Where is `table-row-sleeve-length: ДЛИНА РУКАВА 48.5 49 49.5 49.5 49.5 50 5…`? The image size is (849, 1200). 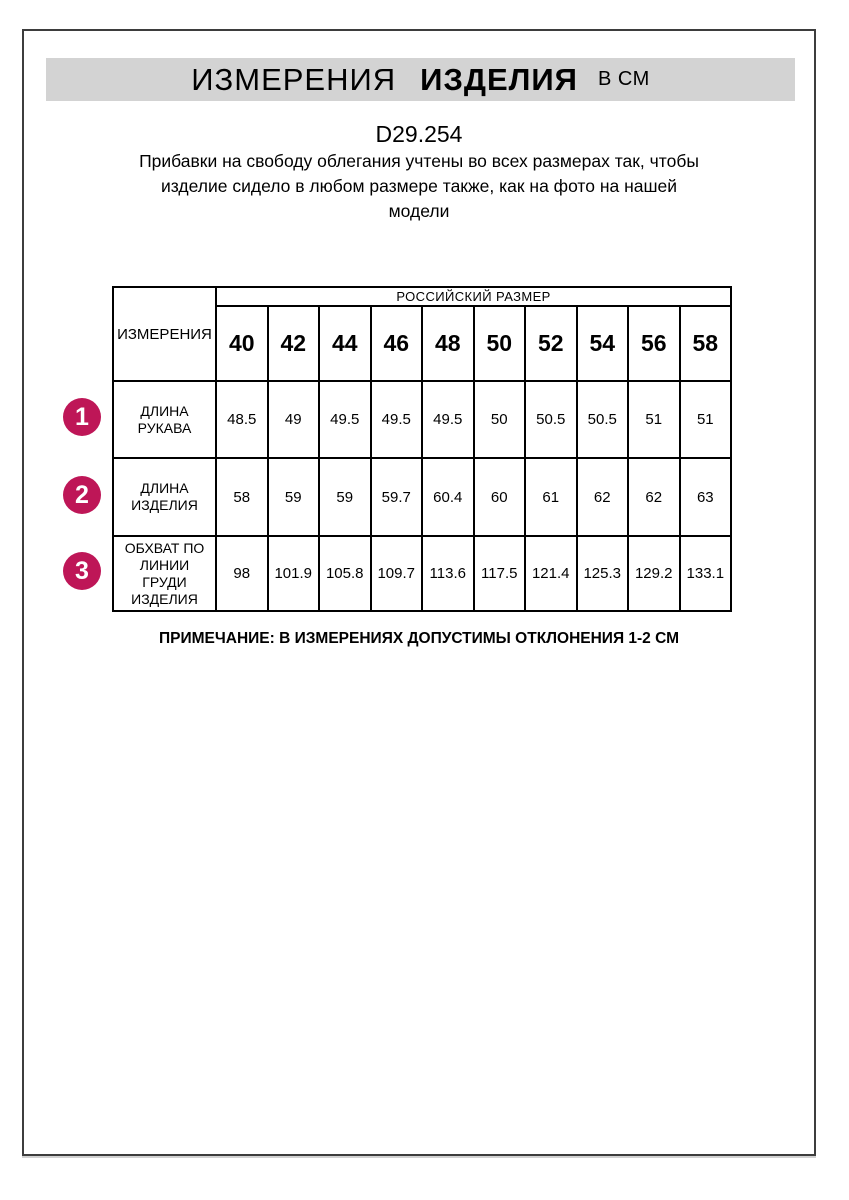 table-row-sleeve-length: ДЛИНА РУКАВА 48.5 49 49.5 49.5 49.5 50 5… is located at coordinates (422, 419).